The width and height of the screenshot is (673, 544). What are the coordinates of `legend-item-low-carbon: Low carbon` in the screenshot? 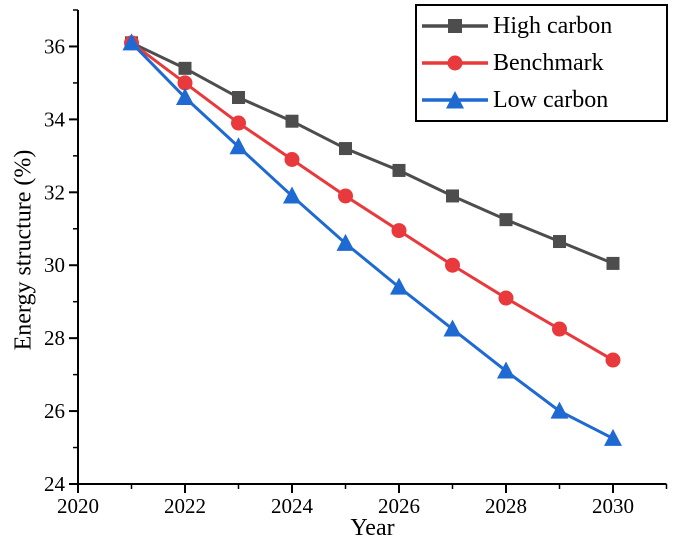 It's located at (544, 100).